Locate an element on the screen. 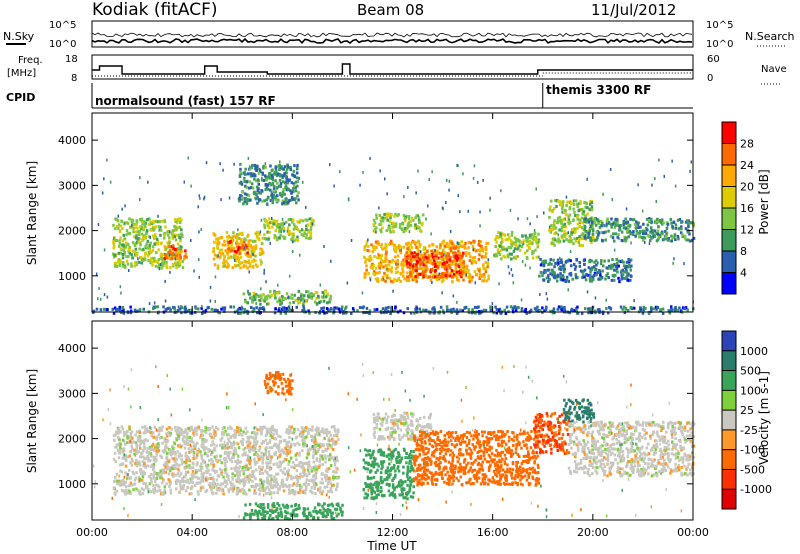  range-tick-label: 2000 is located at coordinates (72, 231).